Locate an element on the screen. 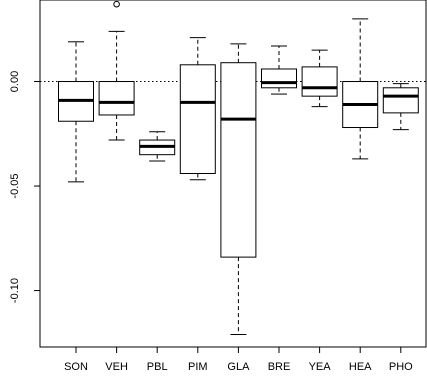  box-bre is located at coordinates (279, 70).